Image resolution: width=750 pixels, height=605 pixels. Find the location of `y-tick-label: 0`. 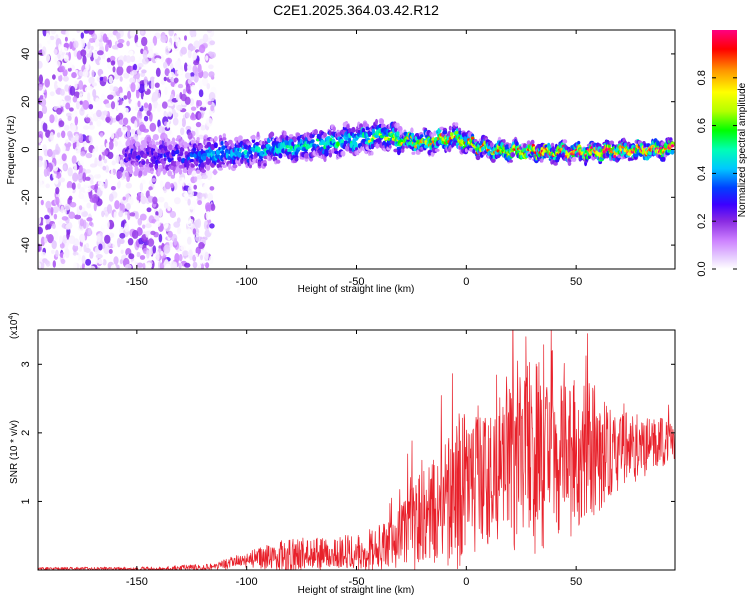

y-tick-label: 0 is located at coordinates (26, 149).